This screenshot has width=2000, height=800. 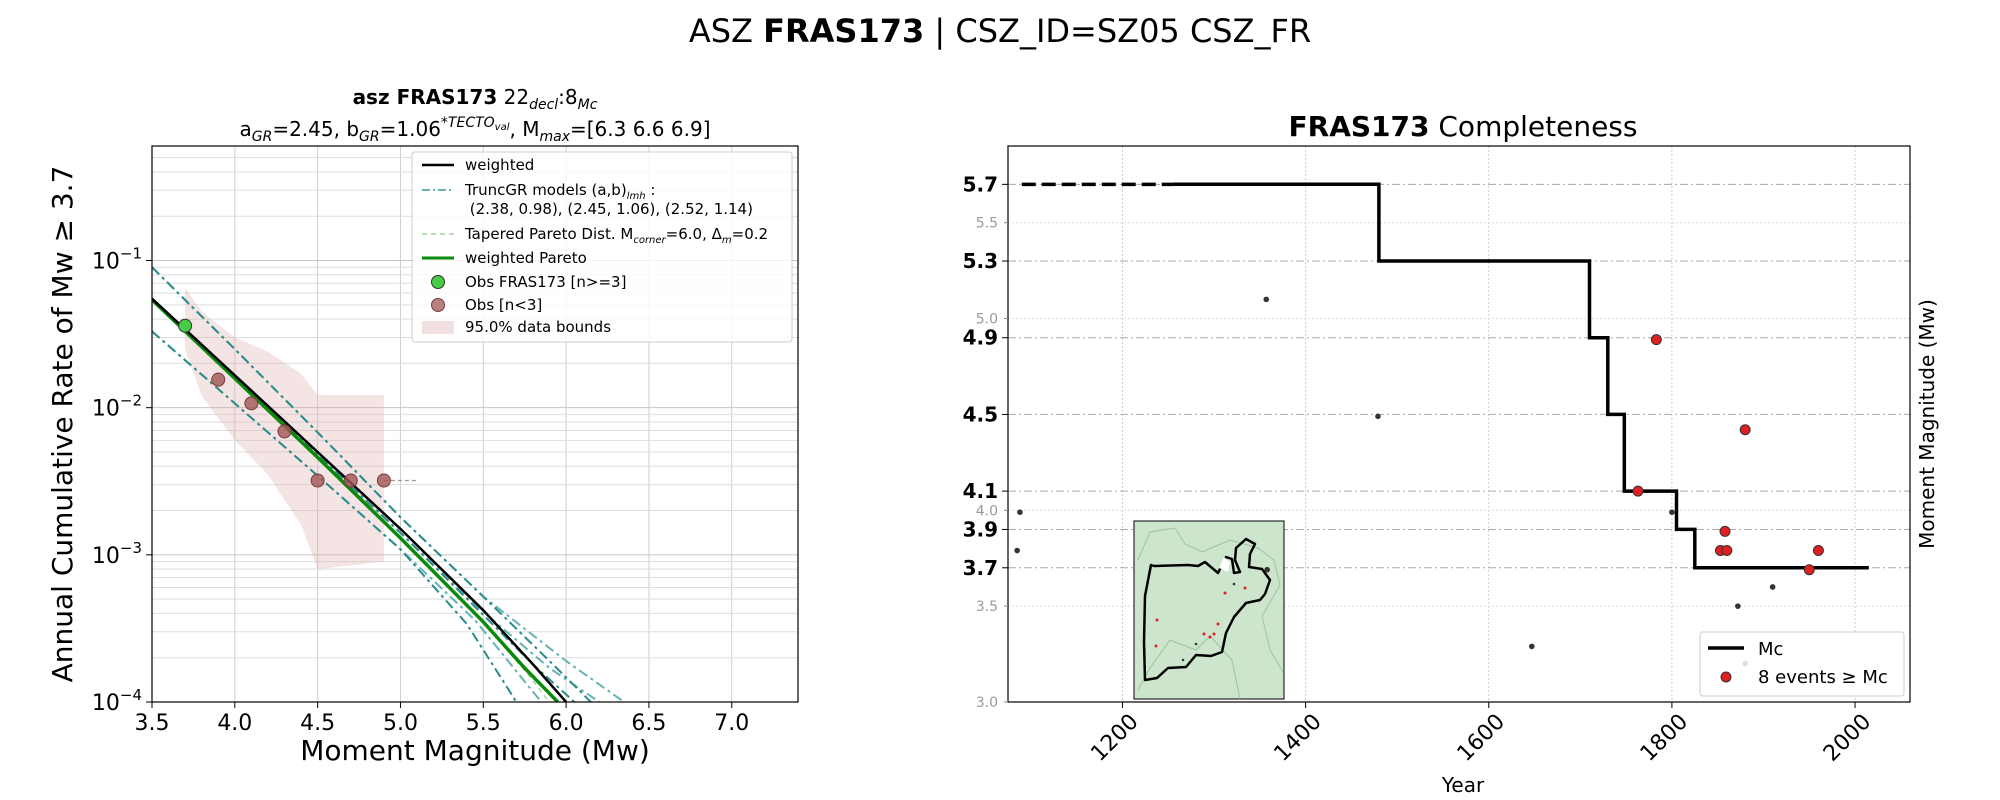 What do you see at coordinates (483, 723) in the screenshot?
I see `left-x-tick-label: 5.5` at bounding box center [483, 723].